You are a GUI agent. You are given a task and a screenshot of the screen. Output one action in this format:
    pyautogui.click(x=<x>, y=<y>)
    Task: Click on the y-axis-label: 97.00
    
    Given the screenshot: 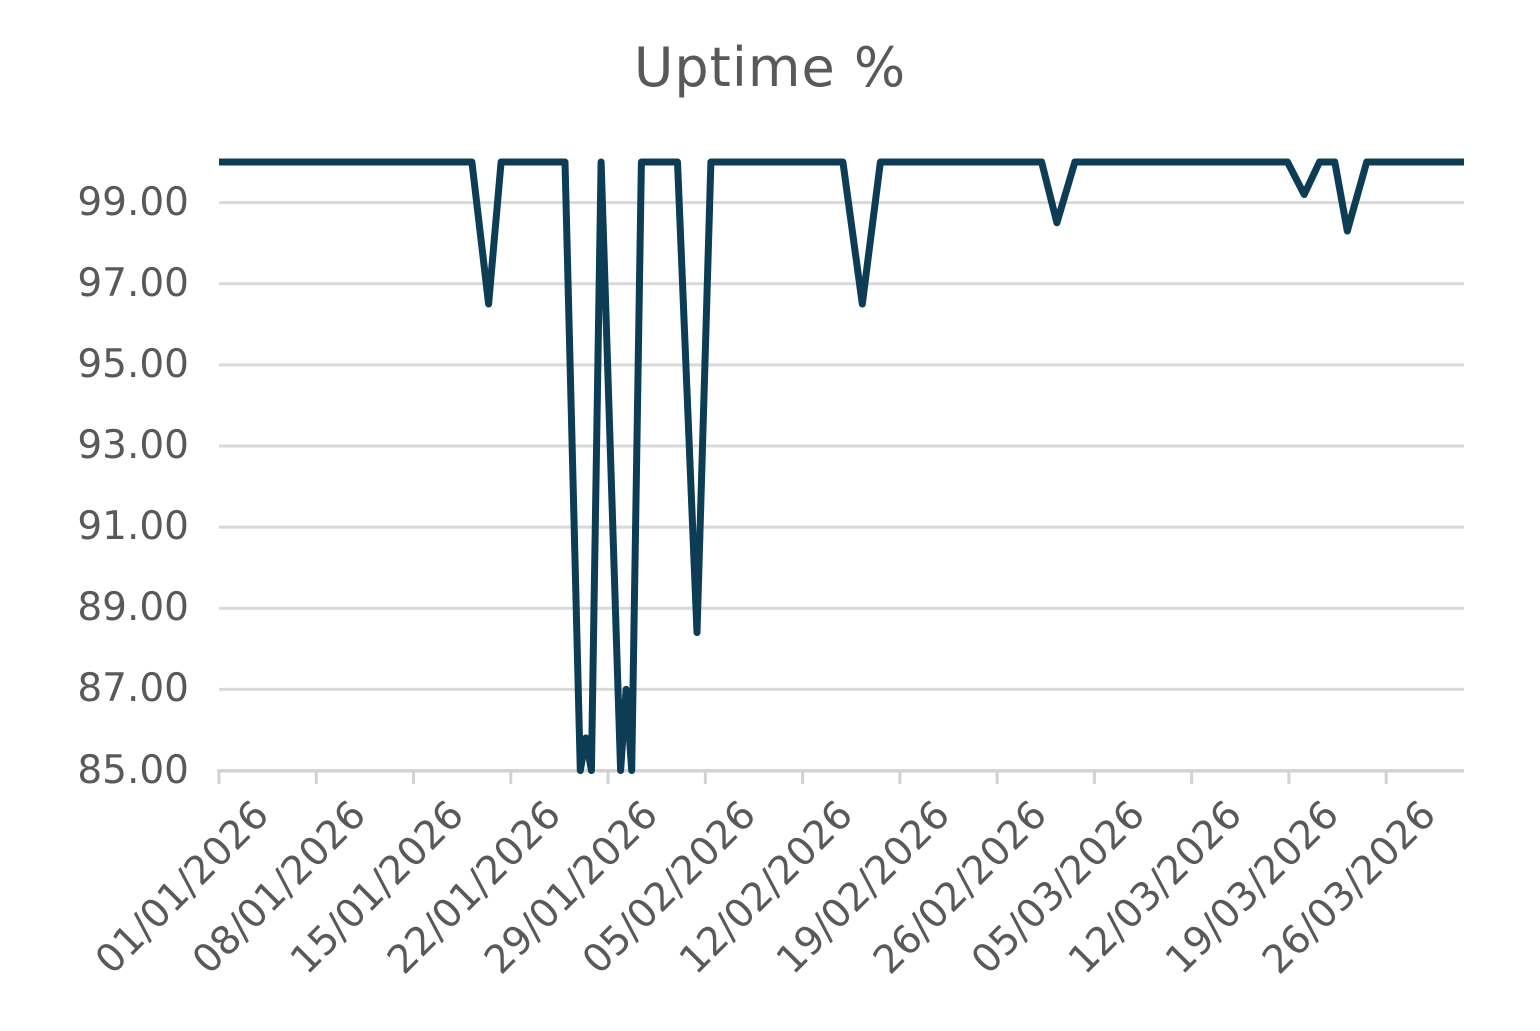 What is the action you would take?
    pyautogui.click(x=133, y=283)
    